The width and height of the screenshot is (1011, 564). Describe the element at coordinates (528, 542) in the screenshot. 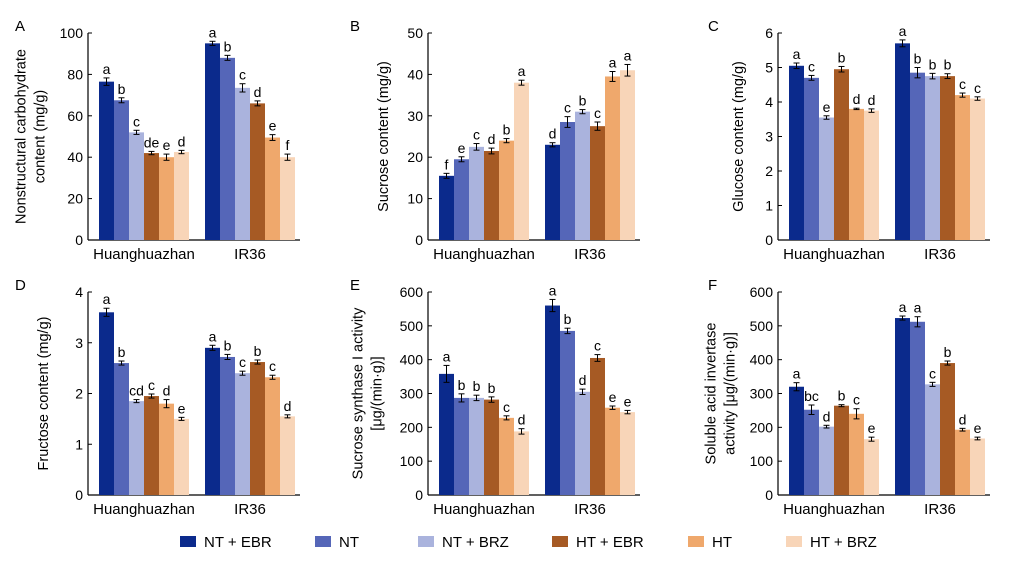

I see `legend: NT + EBR NT NT + BRZ HT + EBR HT HT + BRZ` at that location.